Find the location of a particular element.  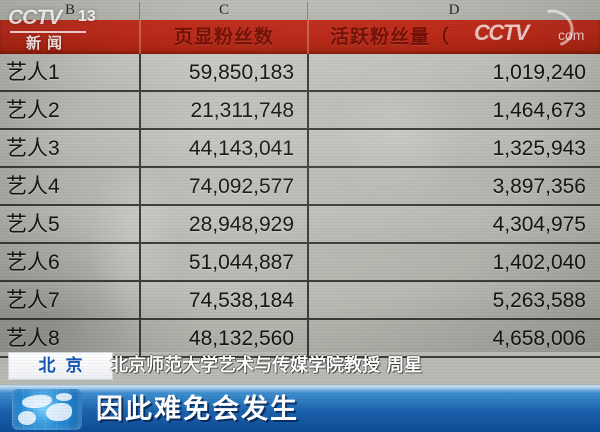

cell-active-fans: 4,304,975 is located at coordinates (539, 224).